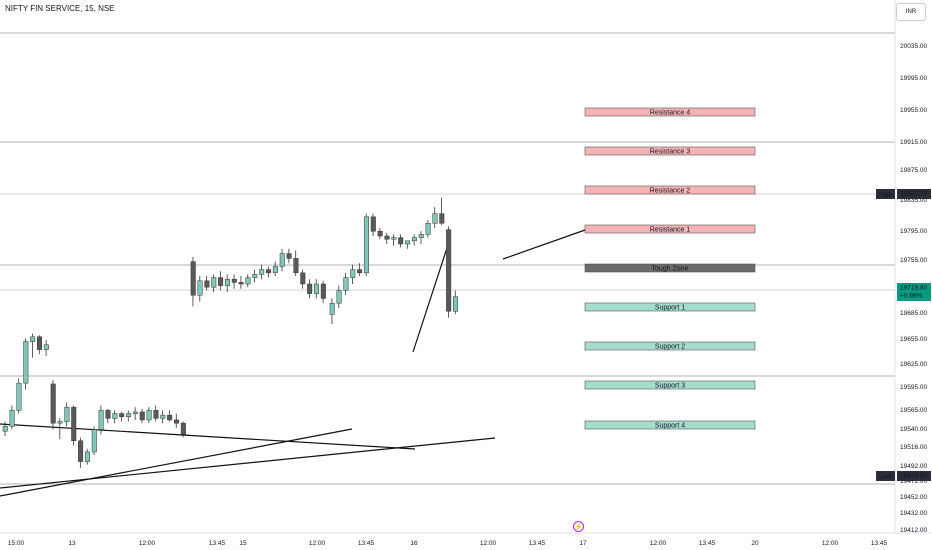 This screenshot has width=932, height=550. Describe the element at coordinates (913, 410) in the screenshot. I see `price-tick-label: 19565.00` at that location.